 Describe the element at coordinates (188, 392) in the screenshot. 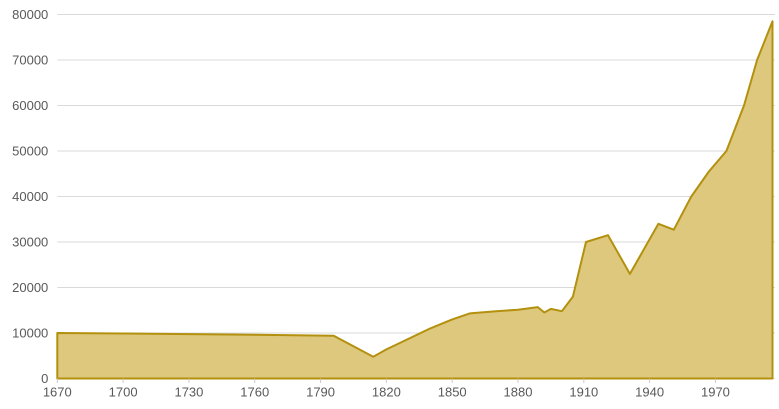

I see `x-tick-label: 1730` at that location.